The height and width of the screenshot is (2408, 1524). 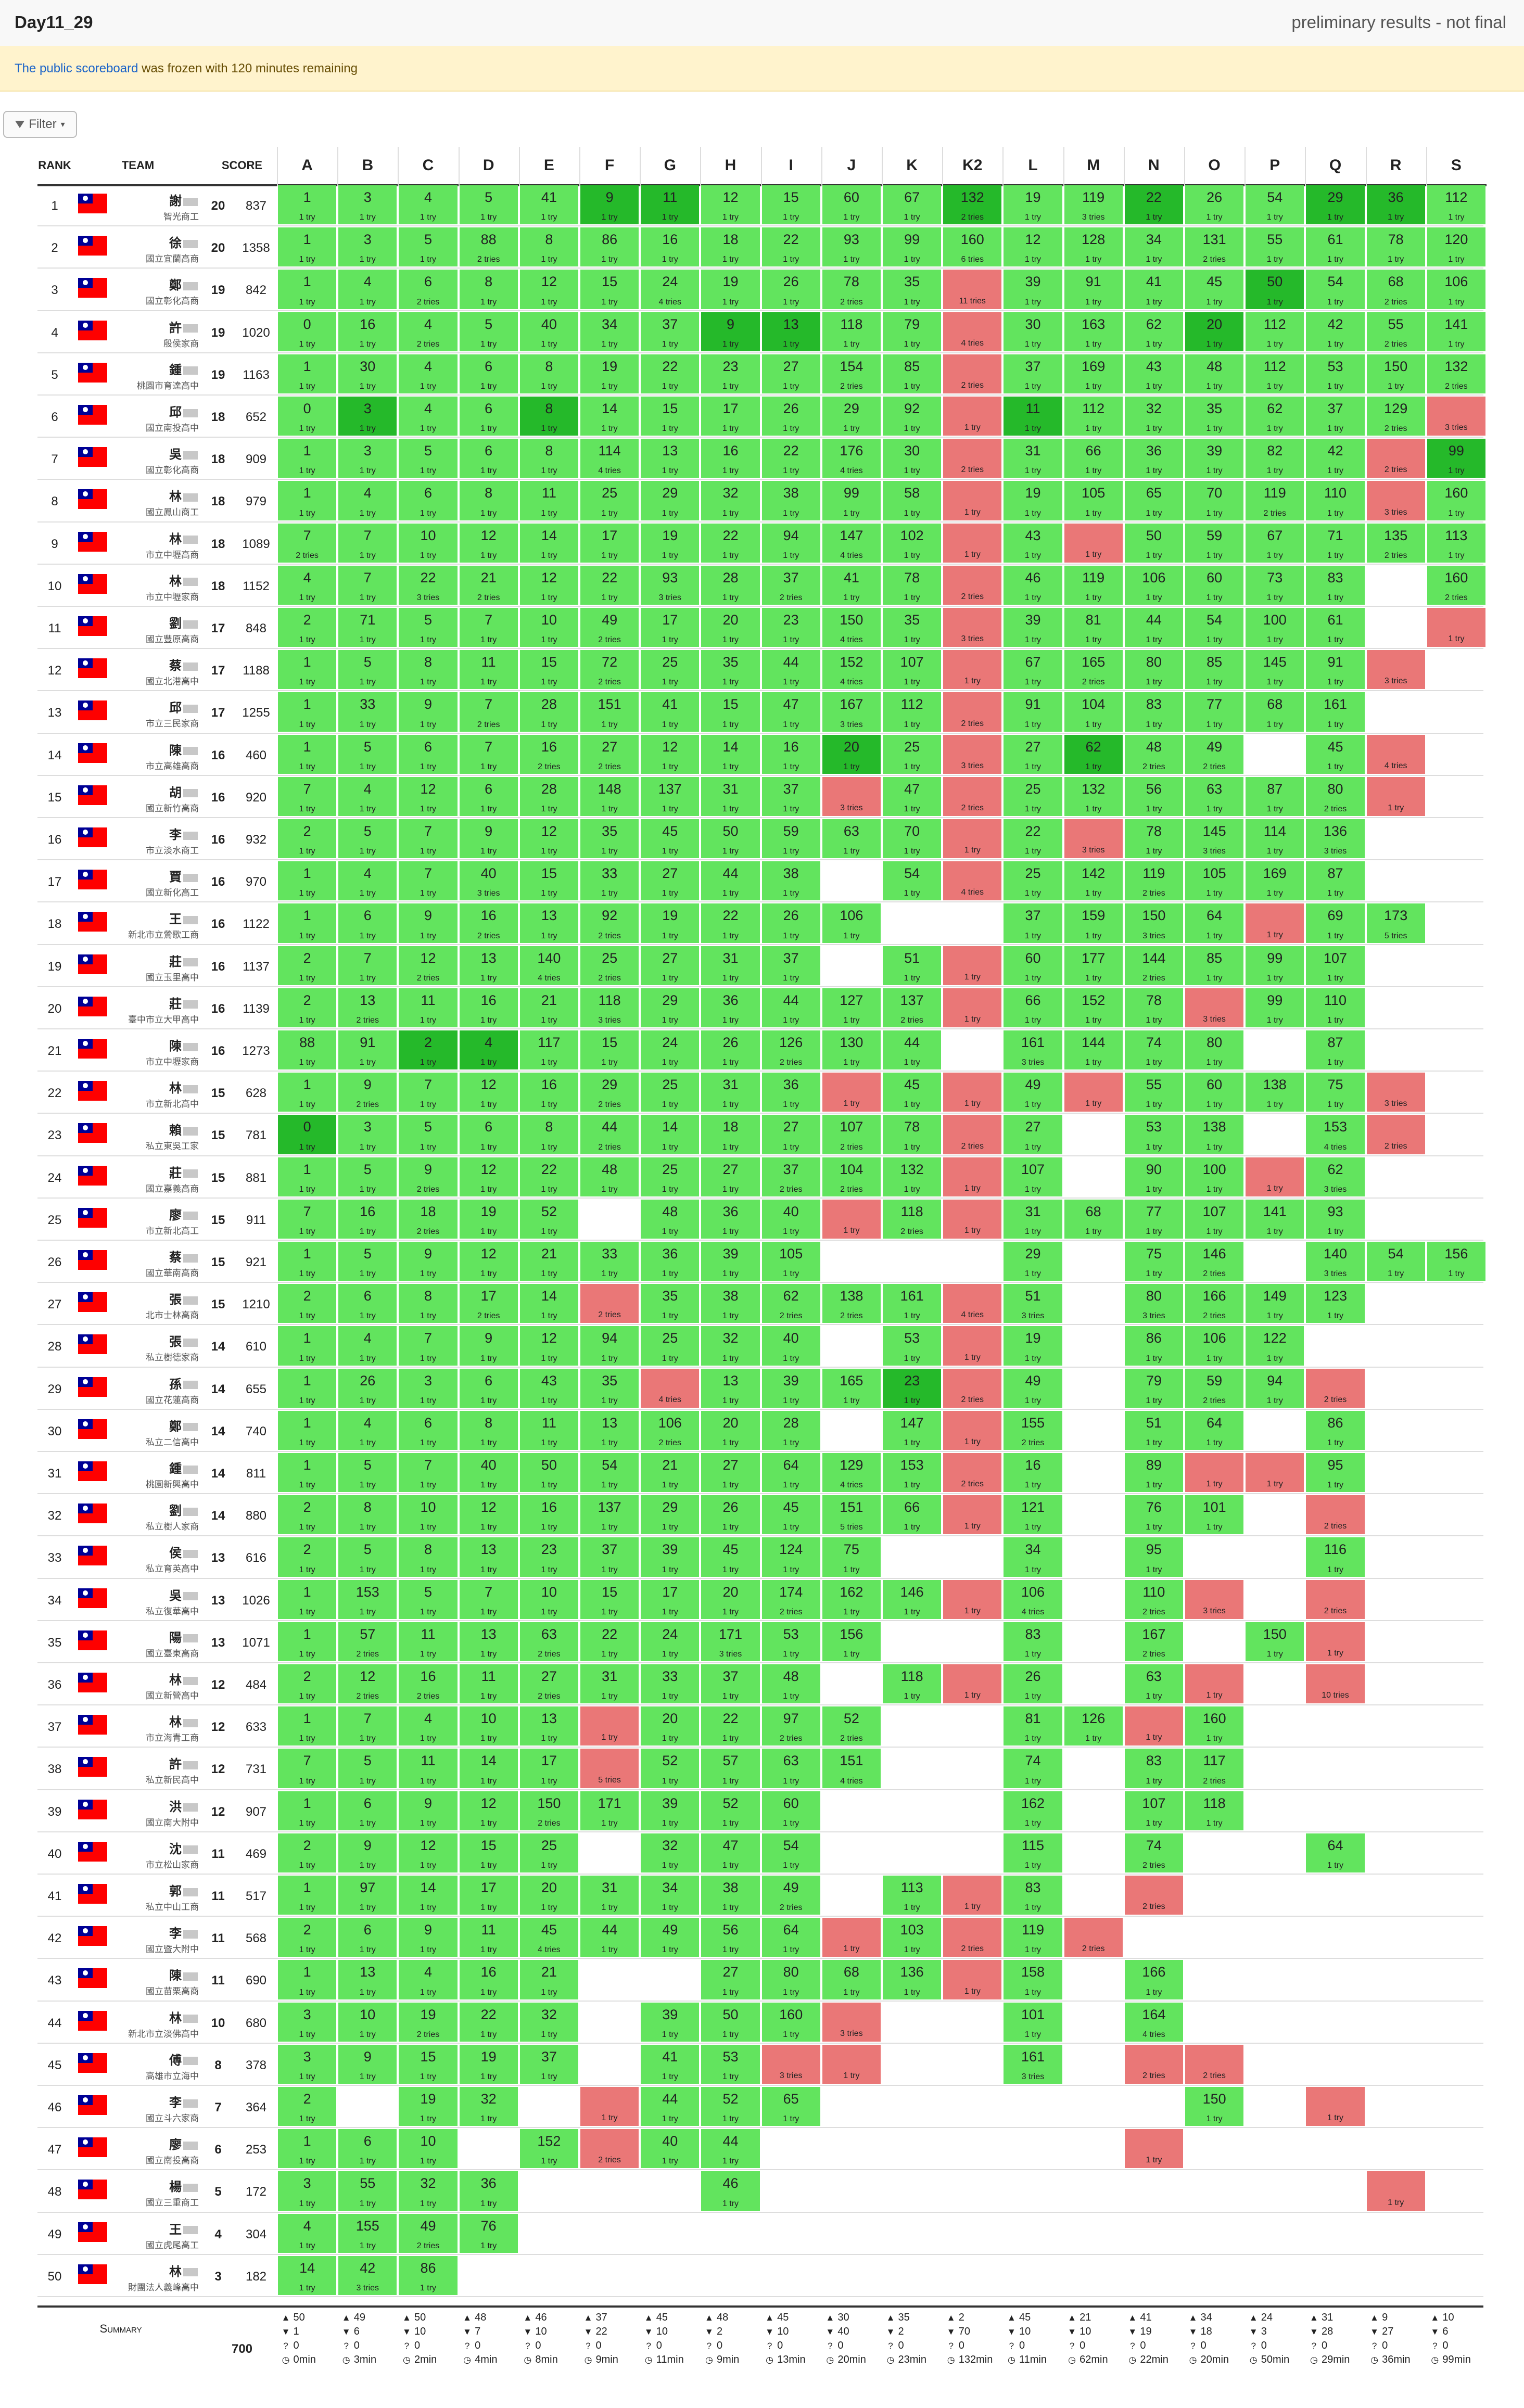 What do you see at coordinates (1033, 1346) in the screenshot?
I see `result-cell-l: 19 1 try` at bounding box center [1033, 1346].